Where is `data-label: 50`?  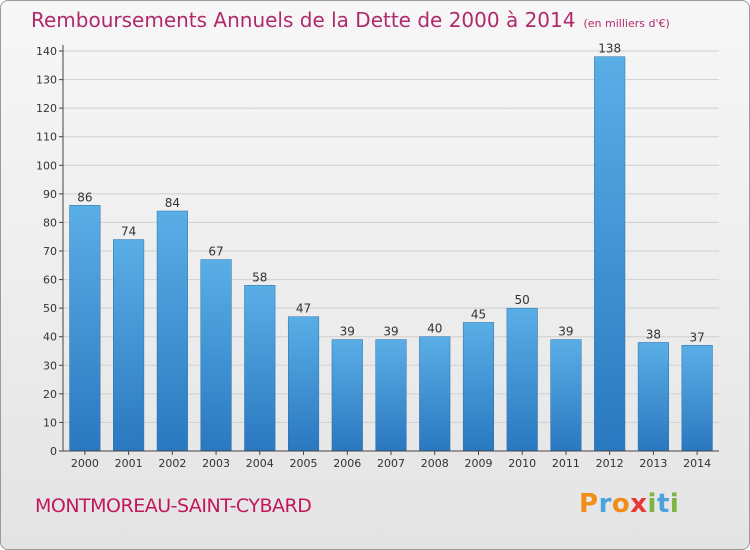 data-label: 50 is located at coordinates (522, 300).